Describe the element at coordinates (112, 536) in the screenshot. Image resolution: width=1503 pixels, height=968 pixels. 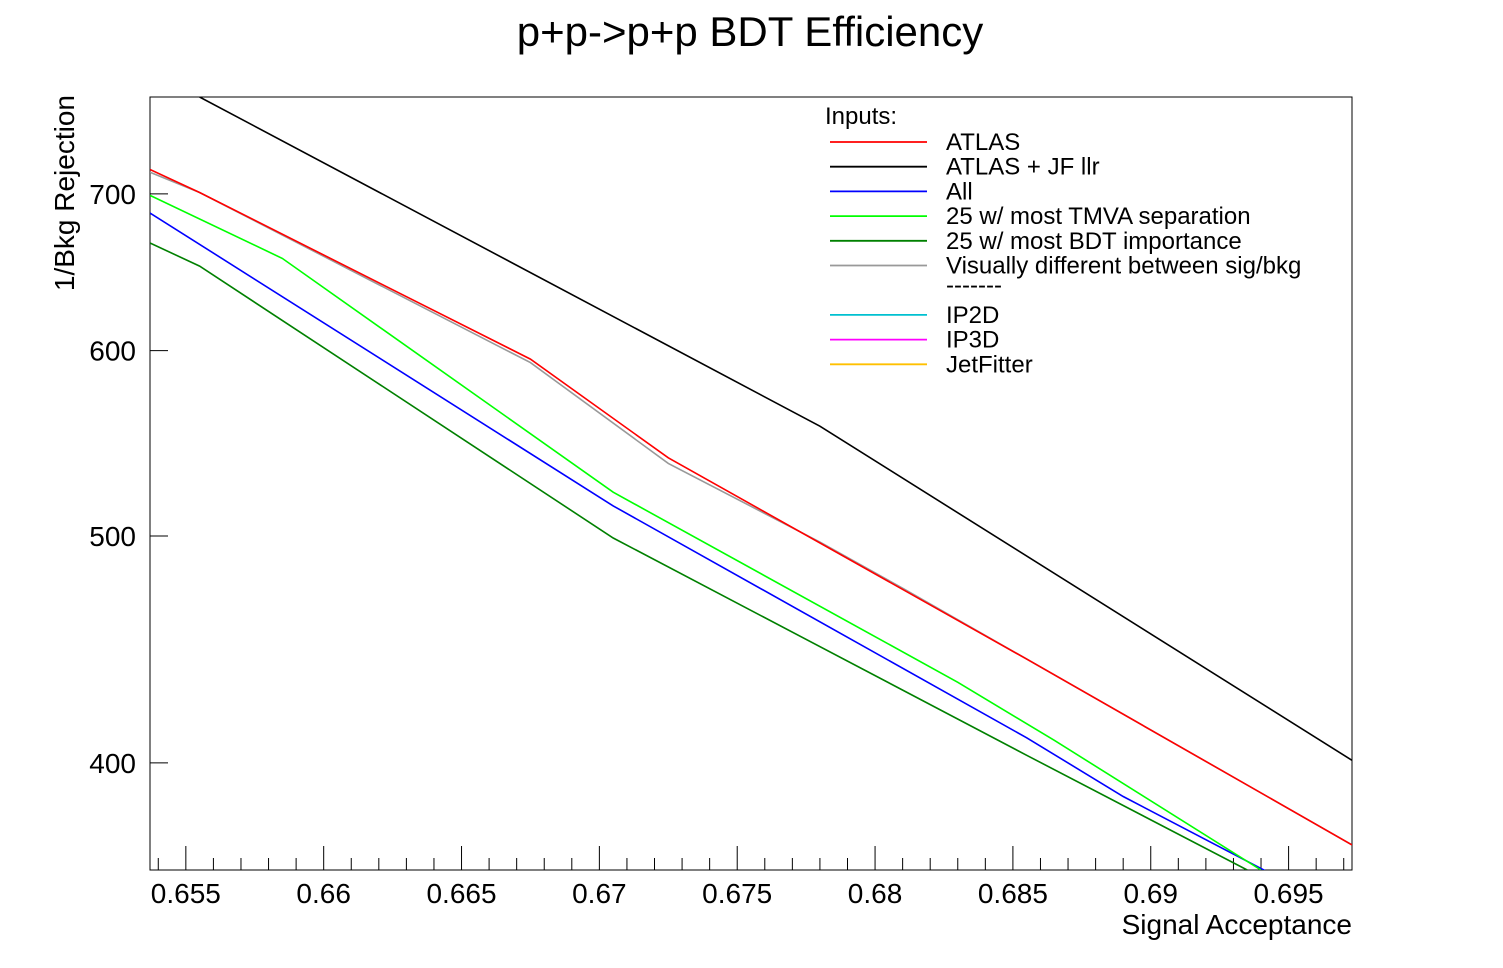
I see `y-tick-label: 500` at that location.